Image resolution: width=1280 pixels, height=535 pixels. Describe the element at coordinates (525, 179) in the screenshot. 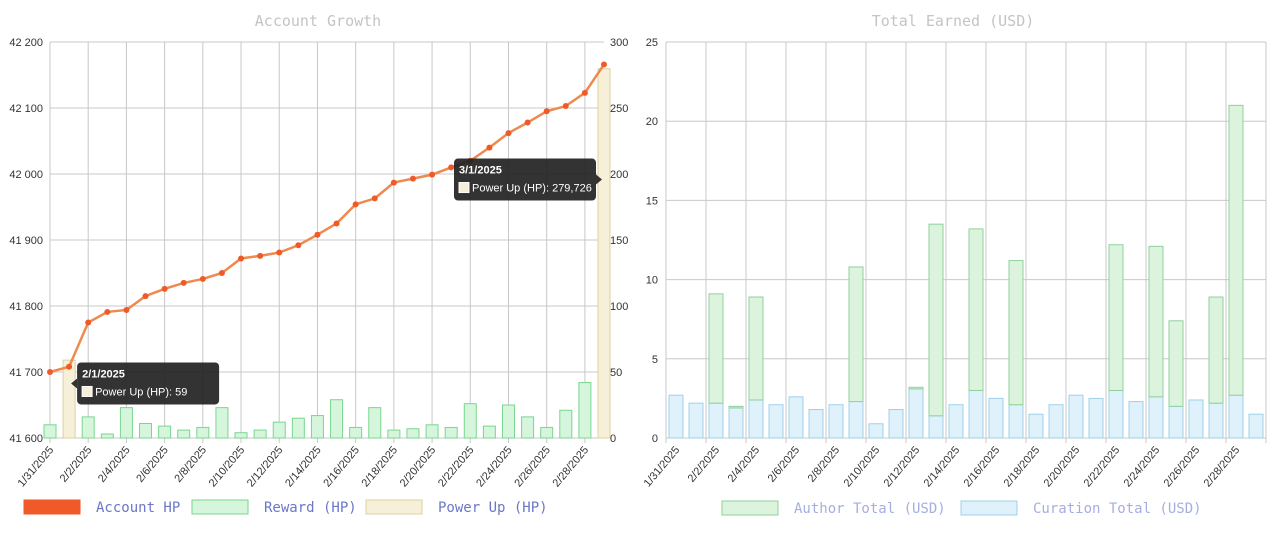

I see `tooltip-box` at that location.